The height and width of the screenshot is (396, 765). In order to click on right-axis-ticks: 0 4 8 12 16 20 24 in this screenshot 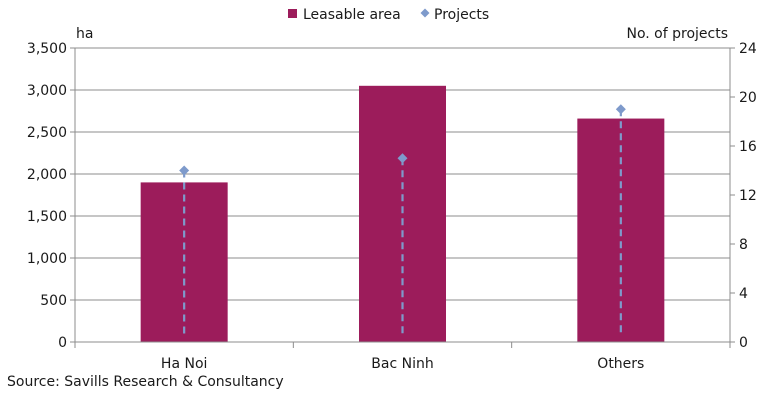, I will do `click(743, 196)`.